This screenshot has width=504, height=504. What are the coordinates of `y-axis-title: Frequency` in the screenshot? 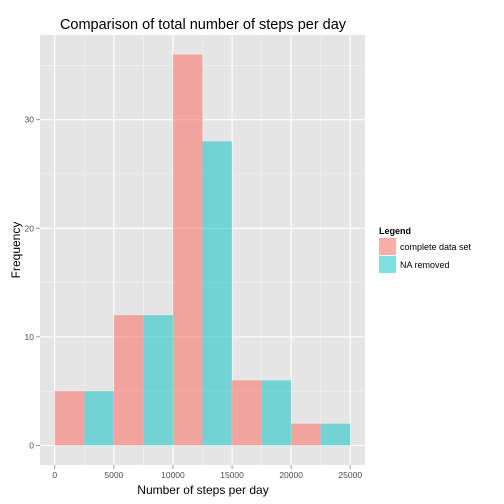 It's located at (16, 250).